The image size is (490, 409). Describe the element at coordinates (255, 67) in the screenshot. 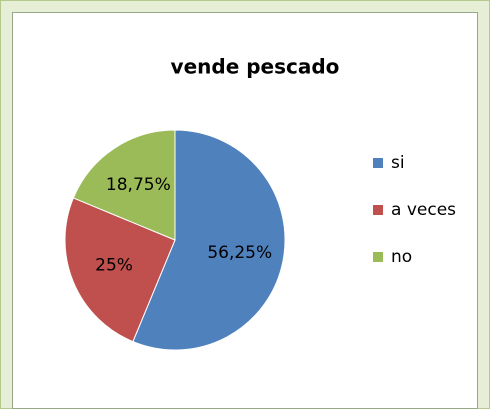

I see `chart-title: vende pescado` at that location.